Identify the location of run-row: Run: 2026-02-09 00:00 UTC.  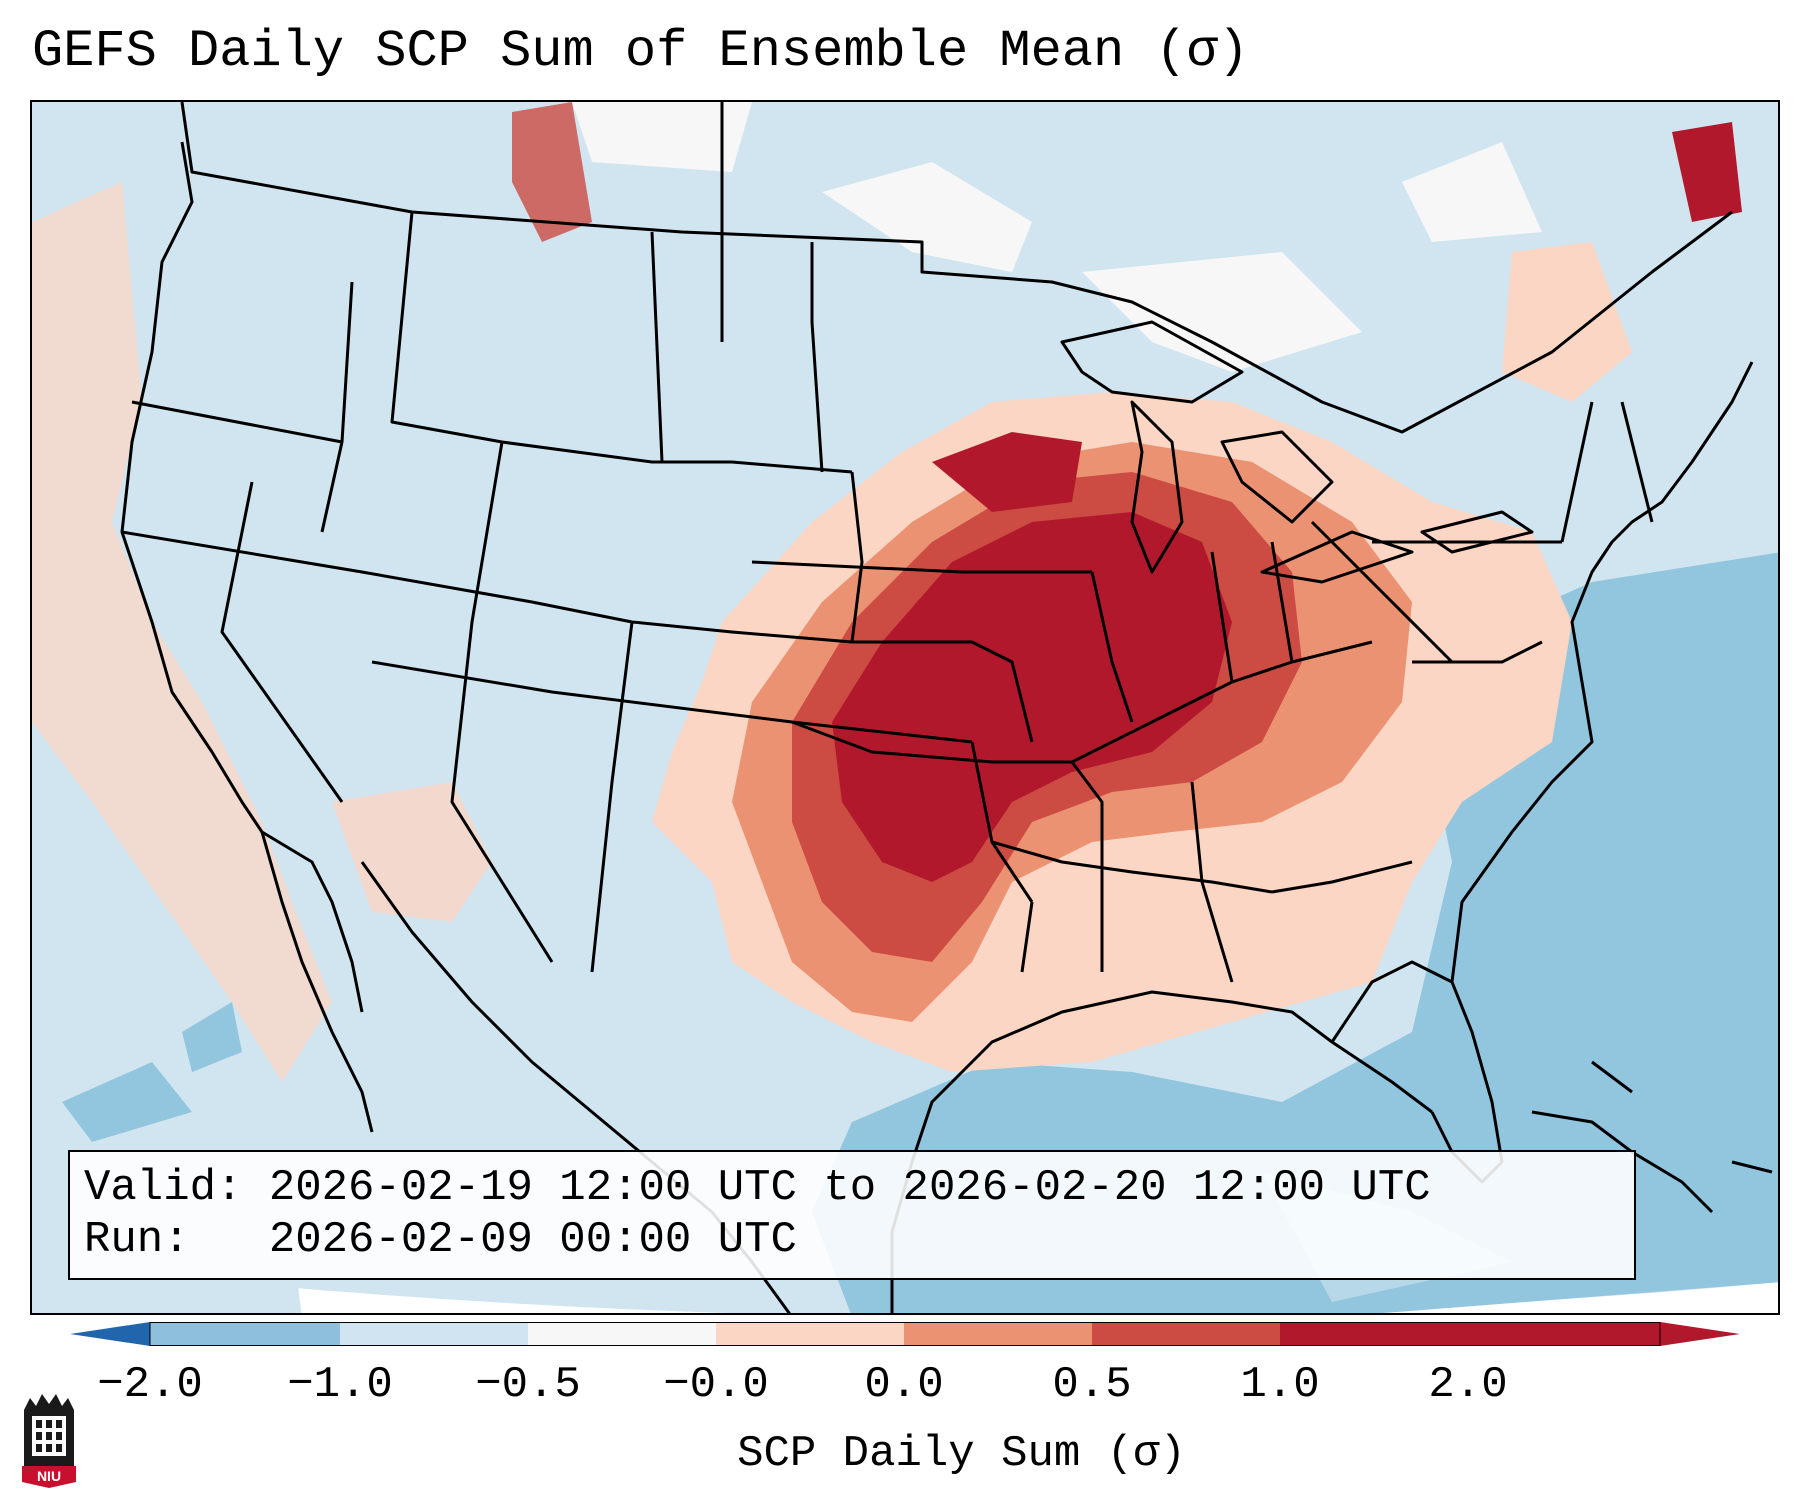
(440, 1240).